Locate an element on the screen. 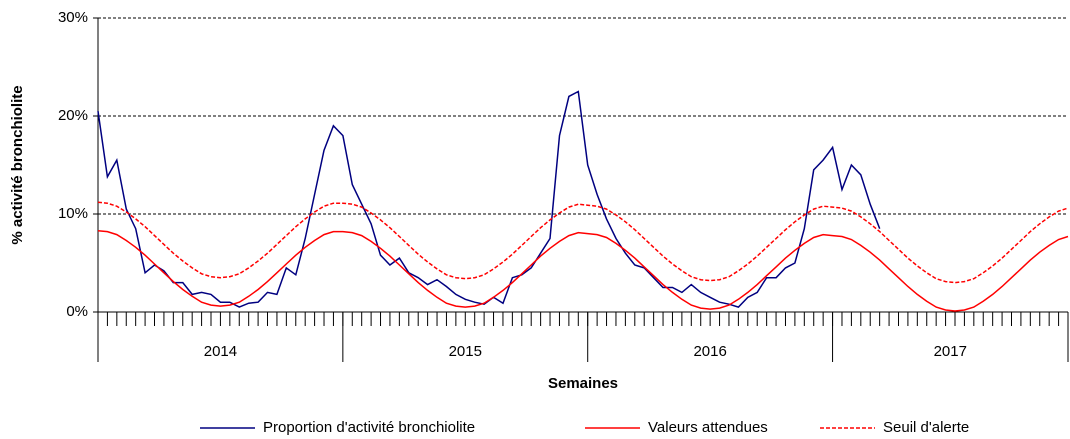 Image resolution: width=1070 pixels, height=439 pixels. y-tick-label: 10% is located at coordinates (73, 213).